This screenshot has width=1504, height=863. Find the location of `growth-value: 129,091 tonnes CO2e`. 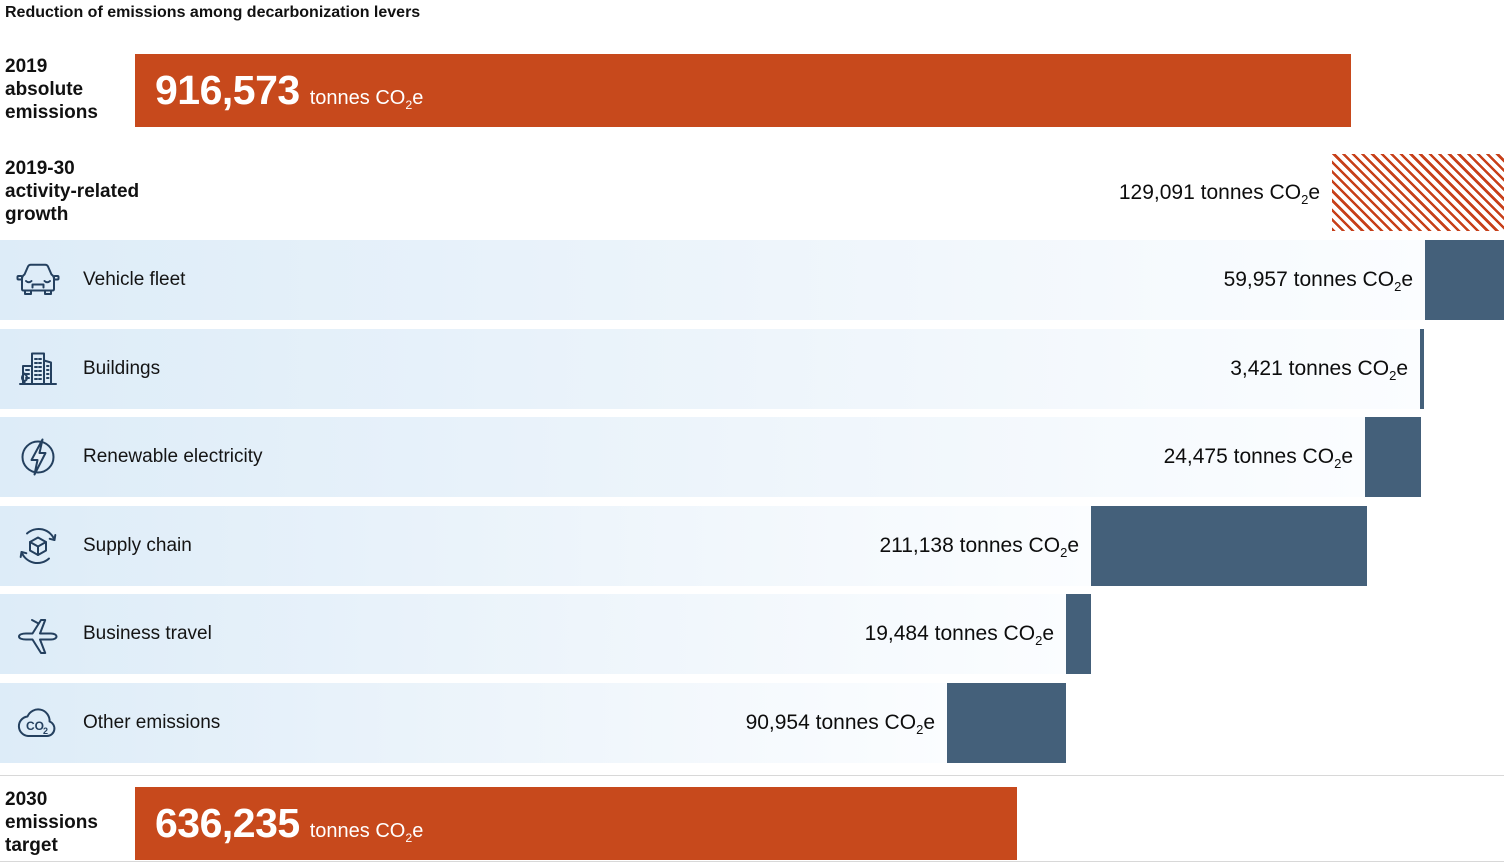

growth-value: 129,091 tonnes CO2e is located at coordinates (1219, 193).